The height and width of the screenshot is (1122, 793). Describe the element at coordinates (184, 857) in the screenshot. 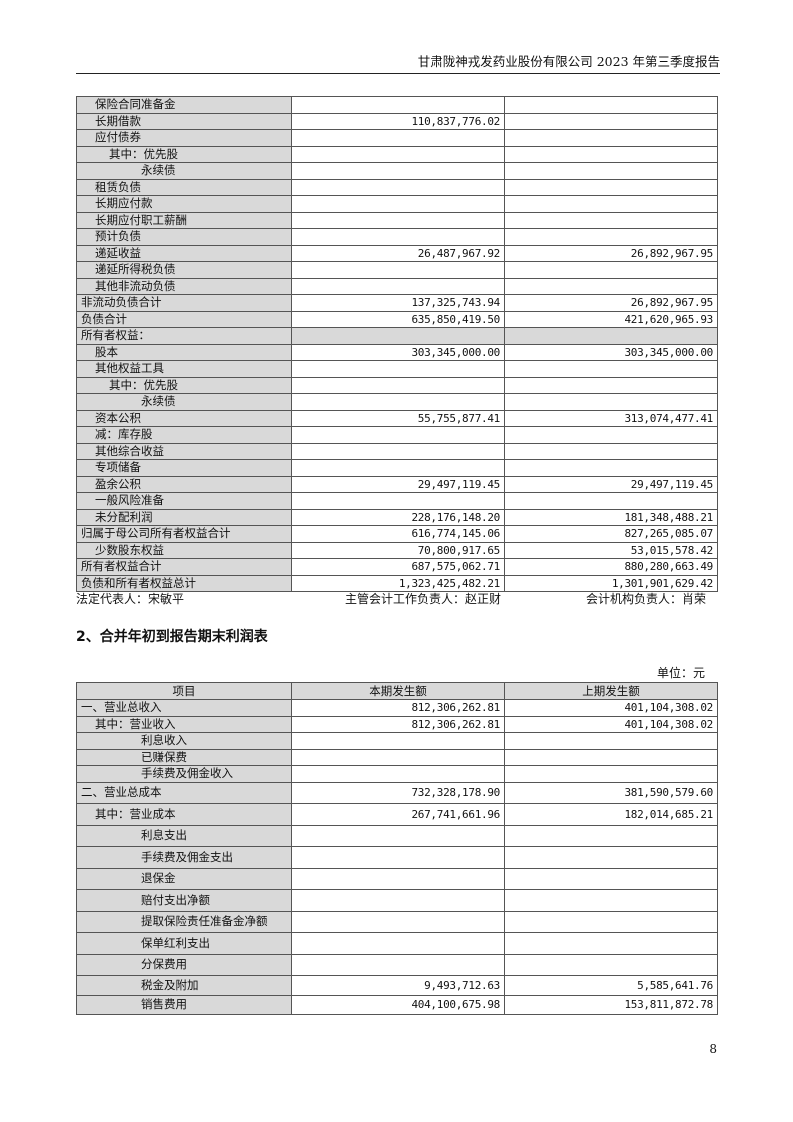

I see `row-label: 手续费及佣金支出` at that location.